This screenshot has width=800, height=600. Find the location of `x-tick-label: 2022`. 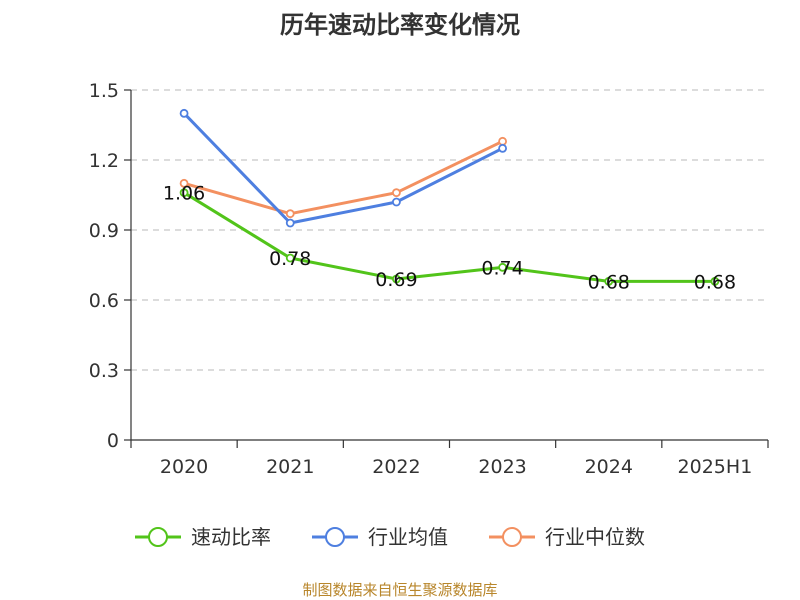

x-tick-label: 2022 is located at coordinates (396, 467).